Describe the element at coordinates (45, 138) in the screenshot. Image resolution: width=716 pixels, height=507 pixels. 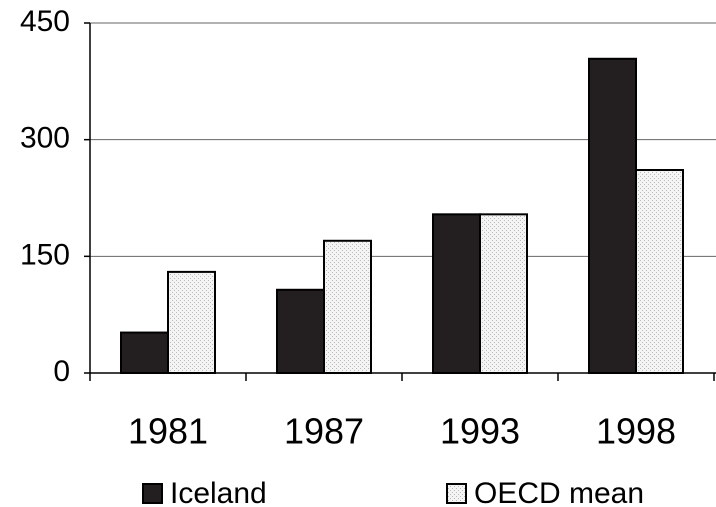
I see `y-tick-label: 300` at that location.